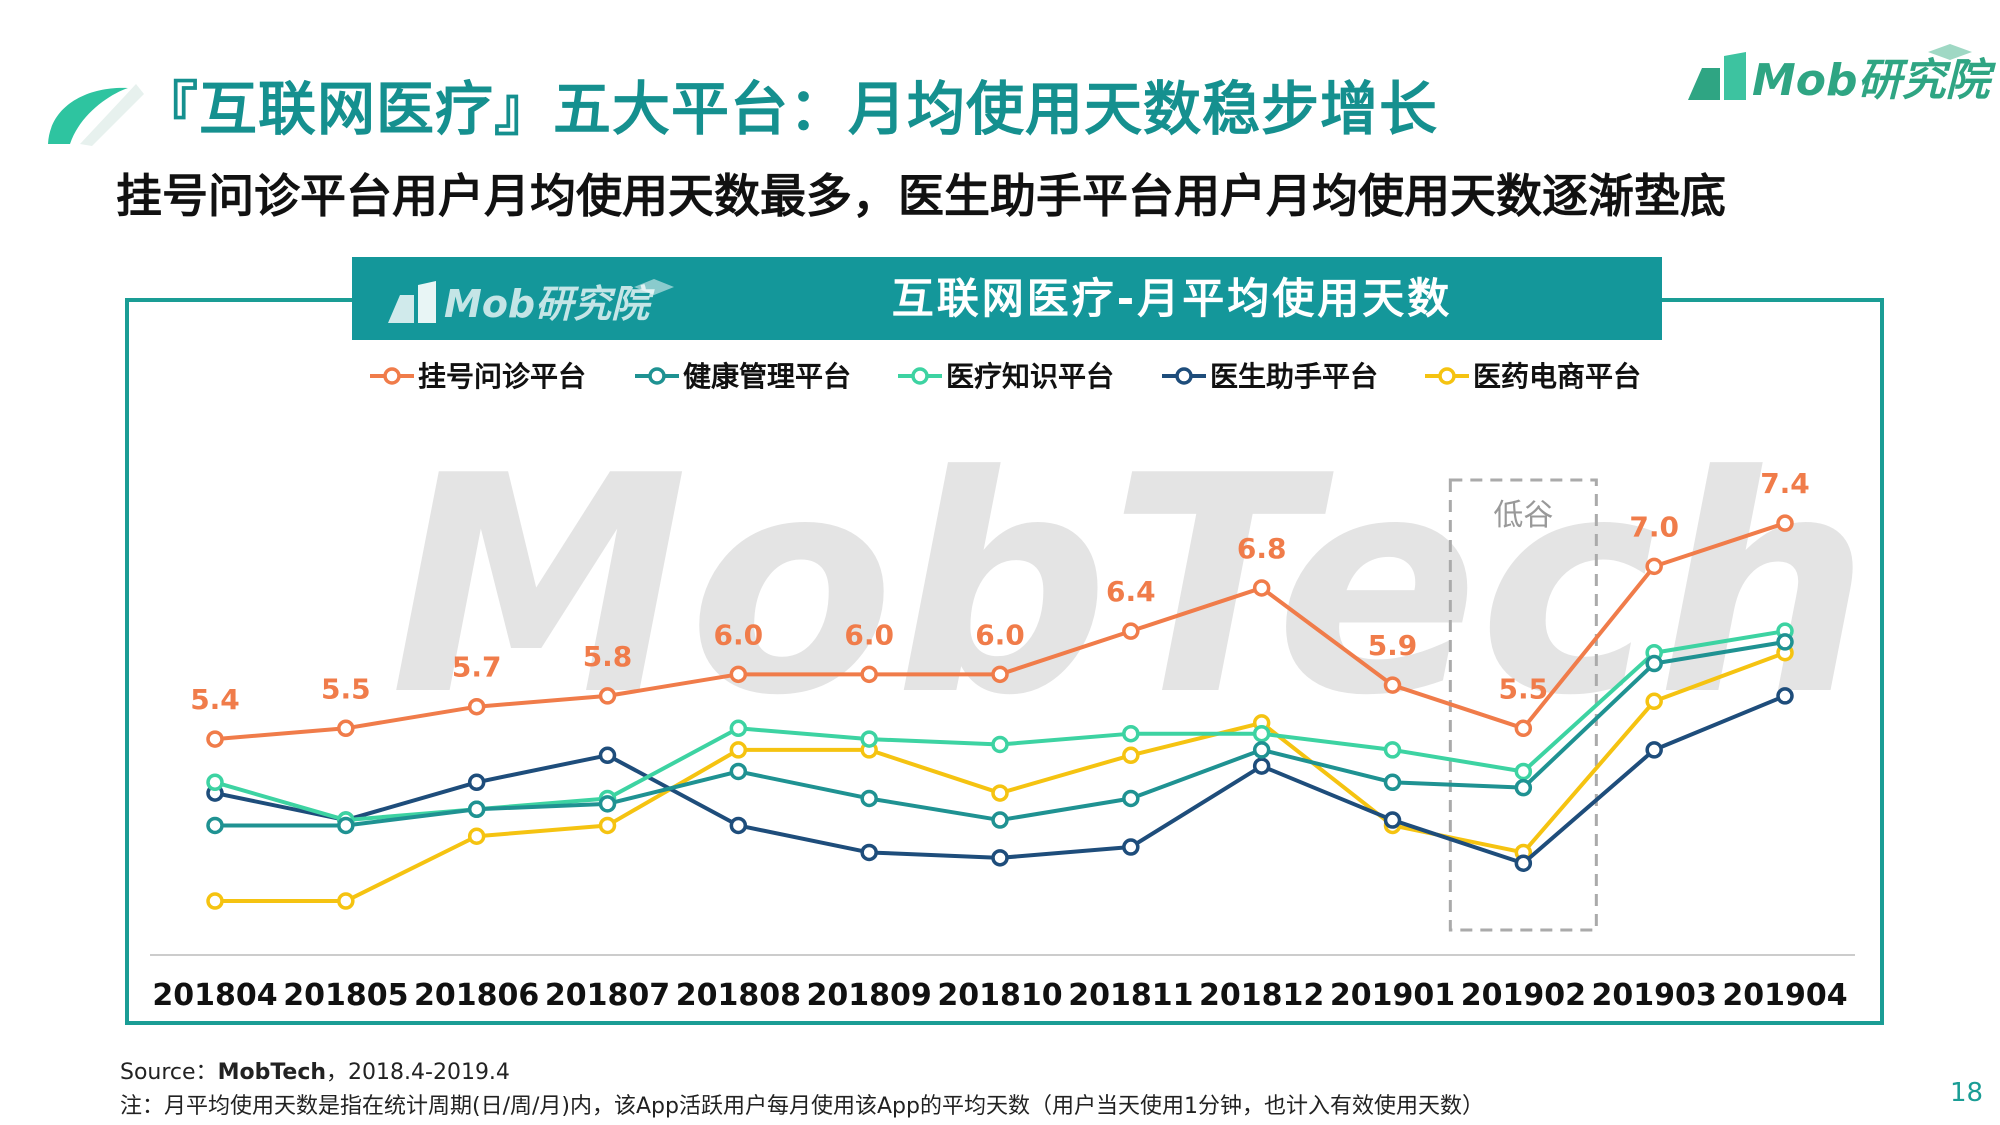 The width and height of the screenshot is (2000, 1125). What do you see at coordinates (1294, 376) in the screenshot?
I see `legend-label: 医生助手平台` at bounding box center [1294, 376].